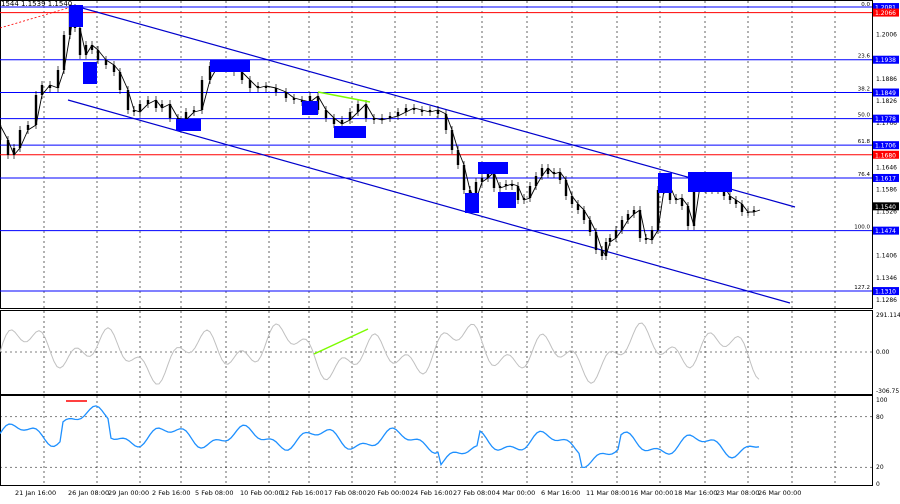  I want to click on x-axis-label: 11 Mar 08:00, so click(607, 493).